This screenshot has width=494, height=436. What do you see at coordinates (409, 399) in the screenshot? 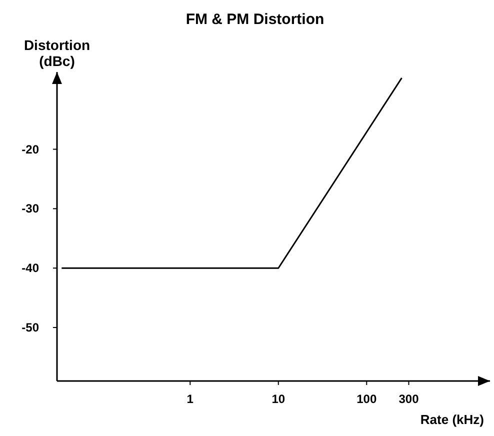
I see `x-tick-label: 300` at bounding box center [409, 399].